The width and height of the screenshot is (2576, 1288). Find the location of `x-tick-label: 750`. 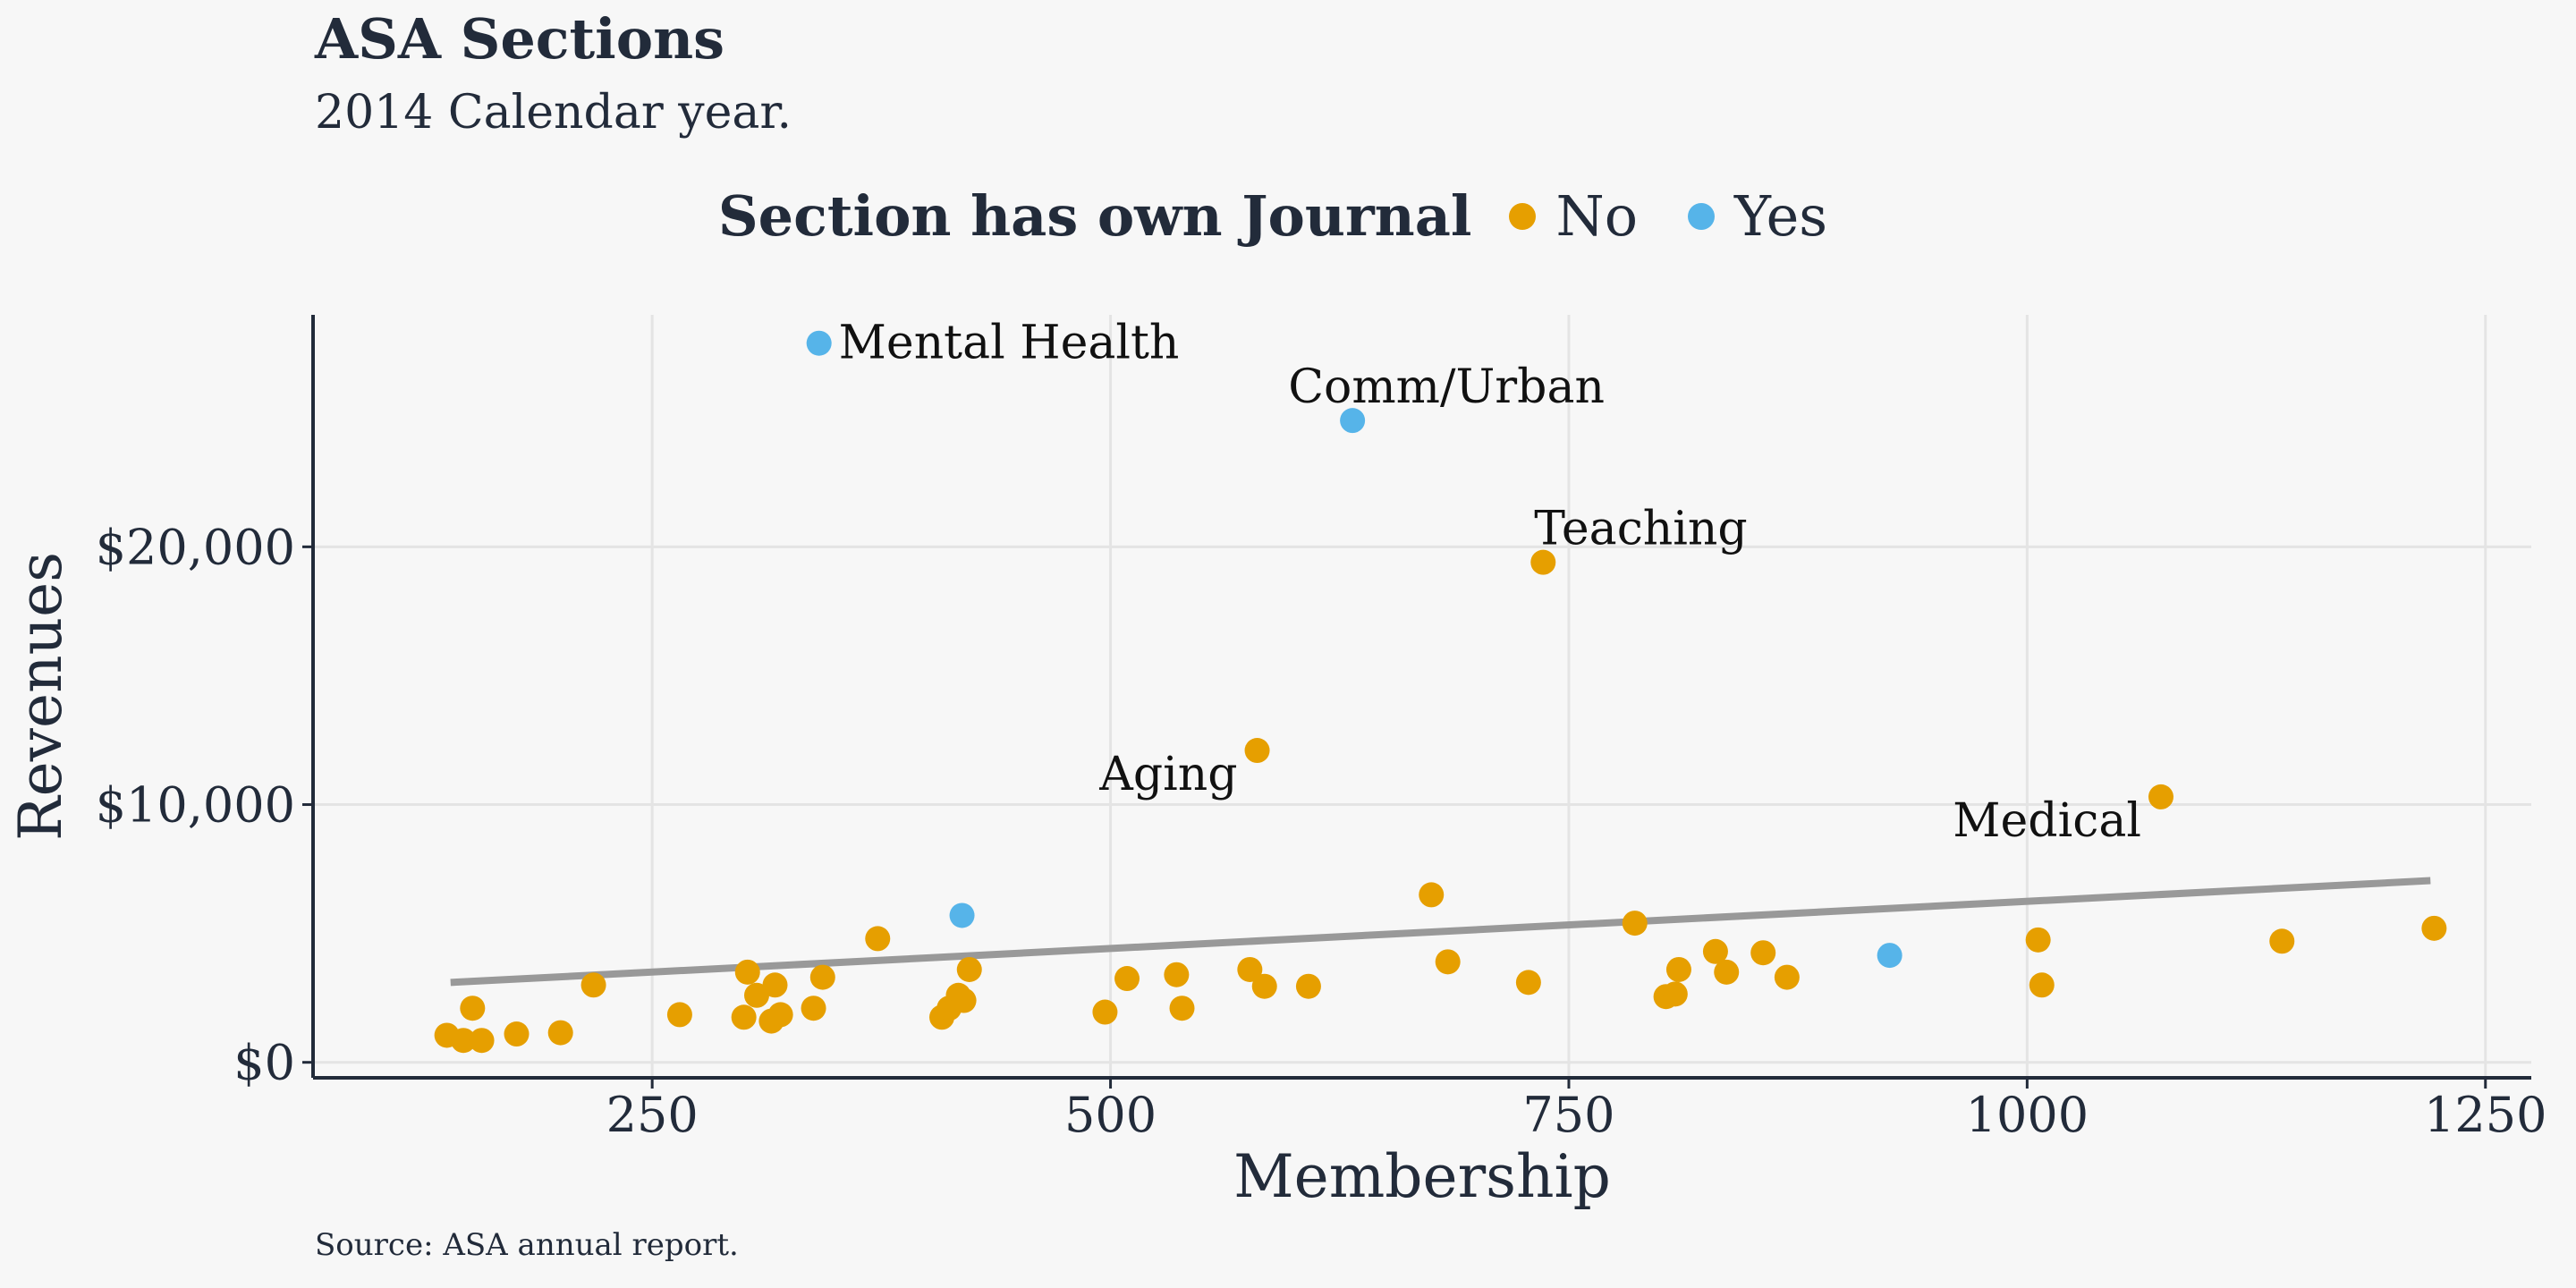

x-tick-label: 750 is located at coordinates (1568, 1115).